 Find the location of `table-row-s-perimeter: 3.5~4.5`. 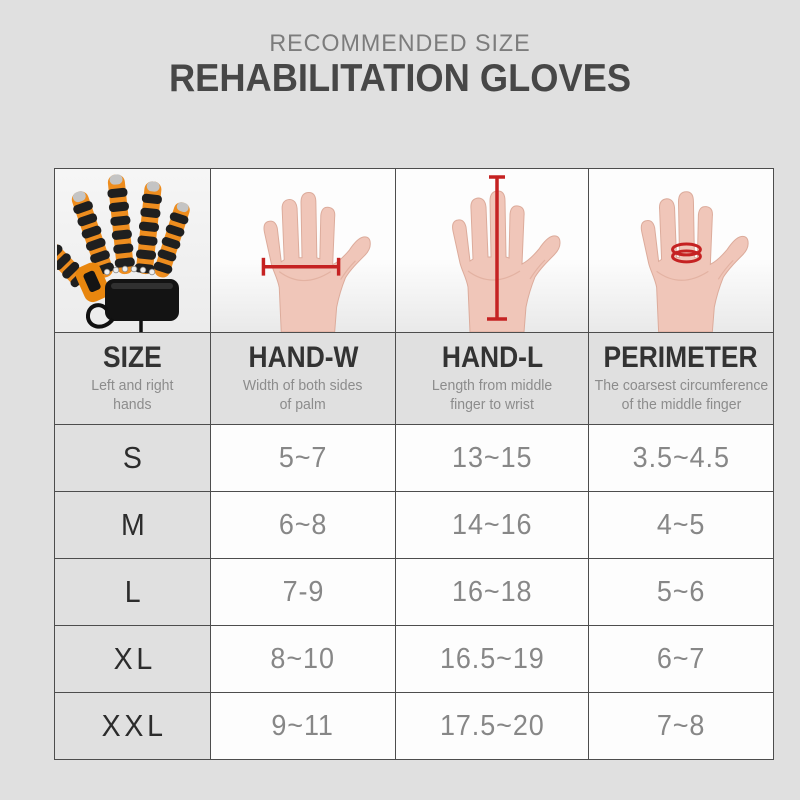

table-row-s-perimeter: 3.5~4.5 is located at coordinates (681, 458).